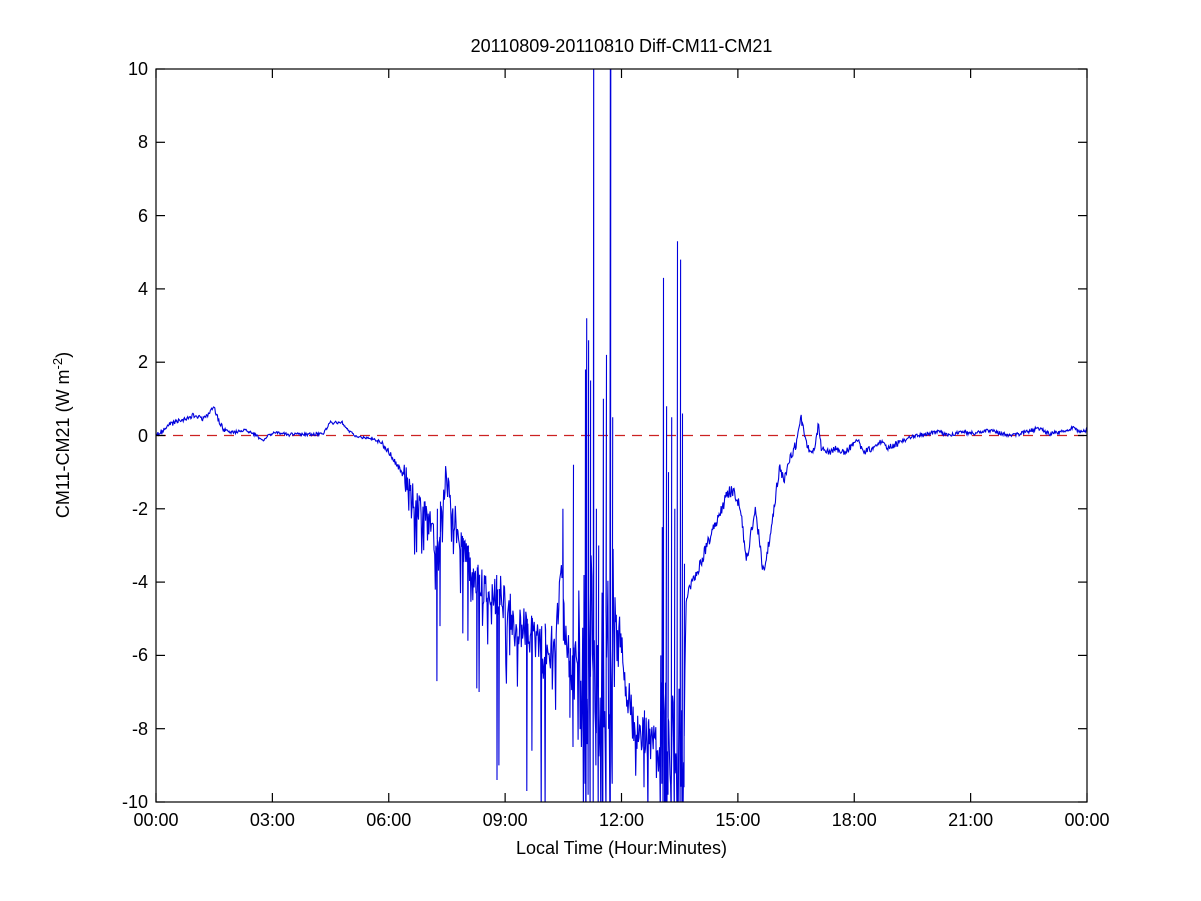  I want to click on x-tick-label: 03:00, so click(272, 820).